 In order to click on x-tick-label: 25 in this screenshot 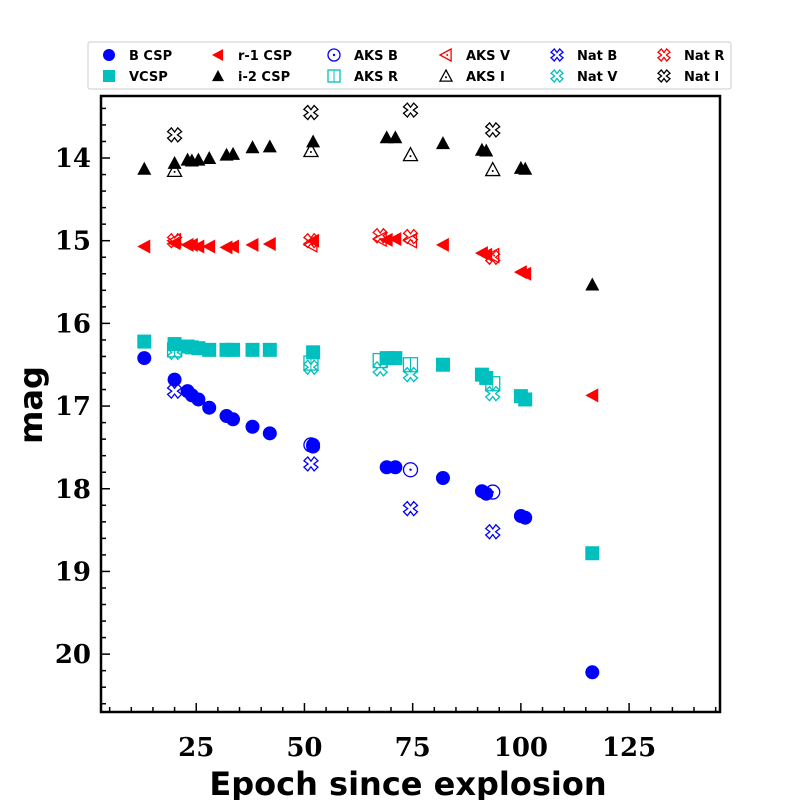, I will do `click(196, 748)`.